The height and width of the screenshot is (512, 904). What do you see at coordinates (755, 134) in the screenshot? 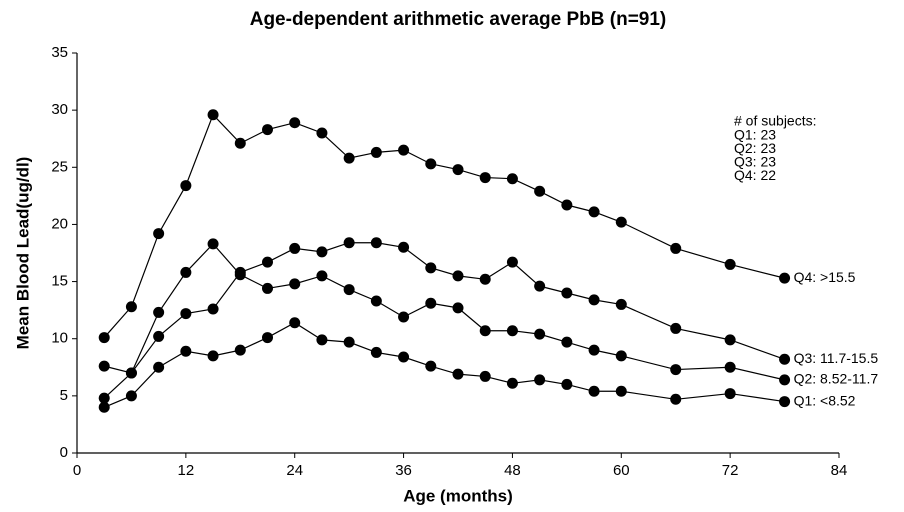
I see `annotation: Q1: 23` at bounding box center [755, 134].